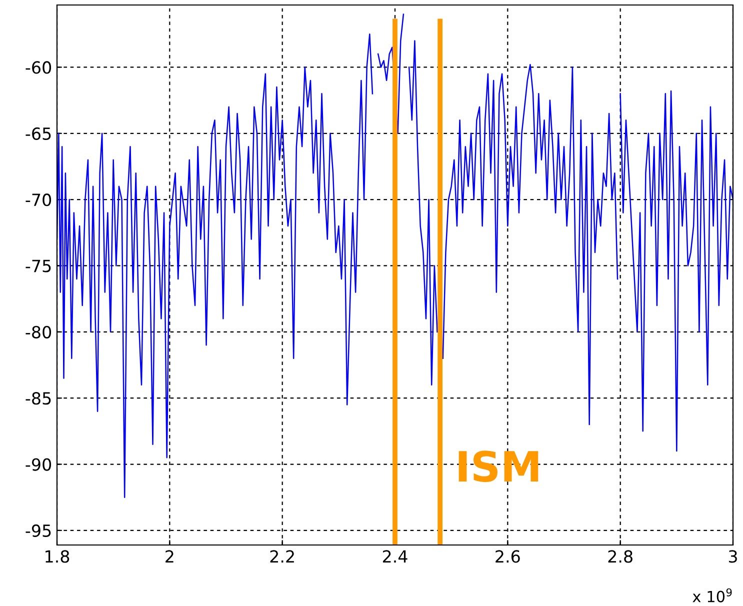 The image size is (743, 606). Describe the element at coordinates (620, 556) in the screenshot. I see `x-tick-label: 2.8` at that location.